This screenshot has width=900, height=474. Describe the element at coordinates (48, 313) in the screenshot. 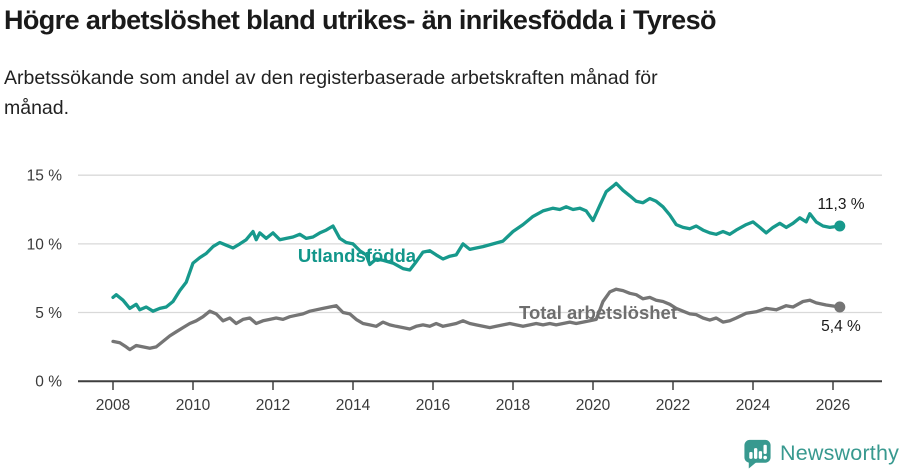

I see `y-tick-label: 5 %` at that location.